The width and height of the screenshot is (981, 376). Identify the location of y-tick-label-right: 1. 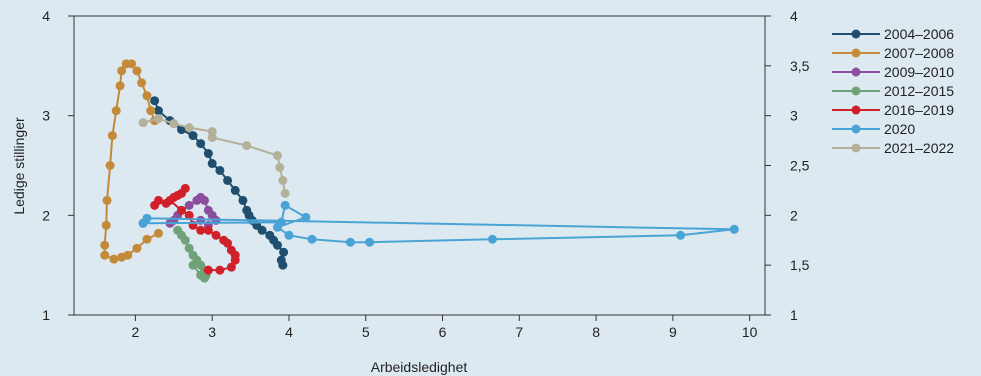
(794, 315).